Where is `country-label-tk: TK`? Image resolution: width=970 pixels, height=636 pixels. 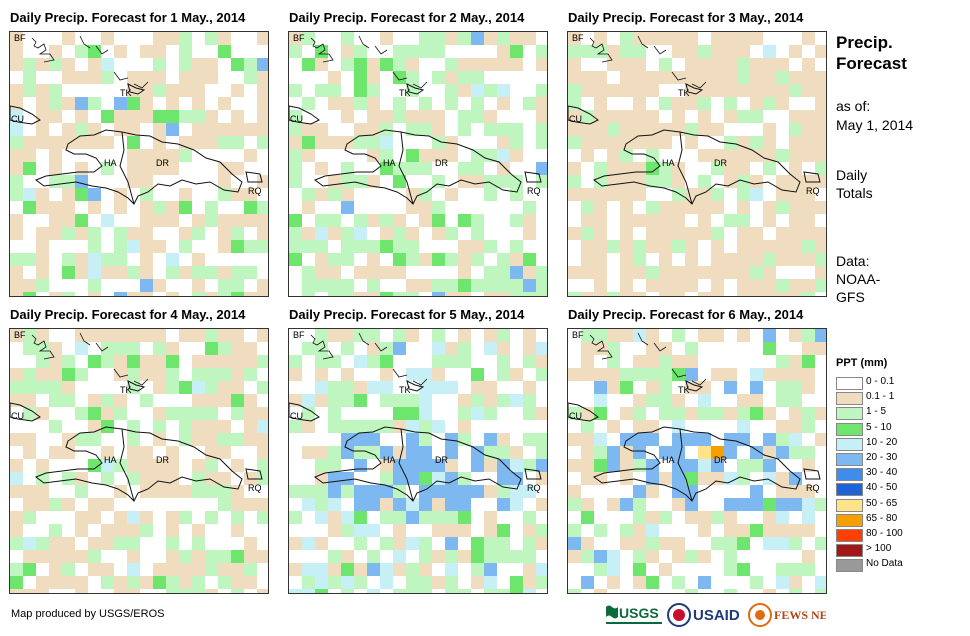
country-label-tk: TK is located at coordinates (126, 390).